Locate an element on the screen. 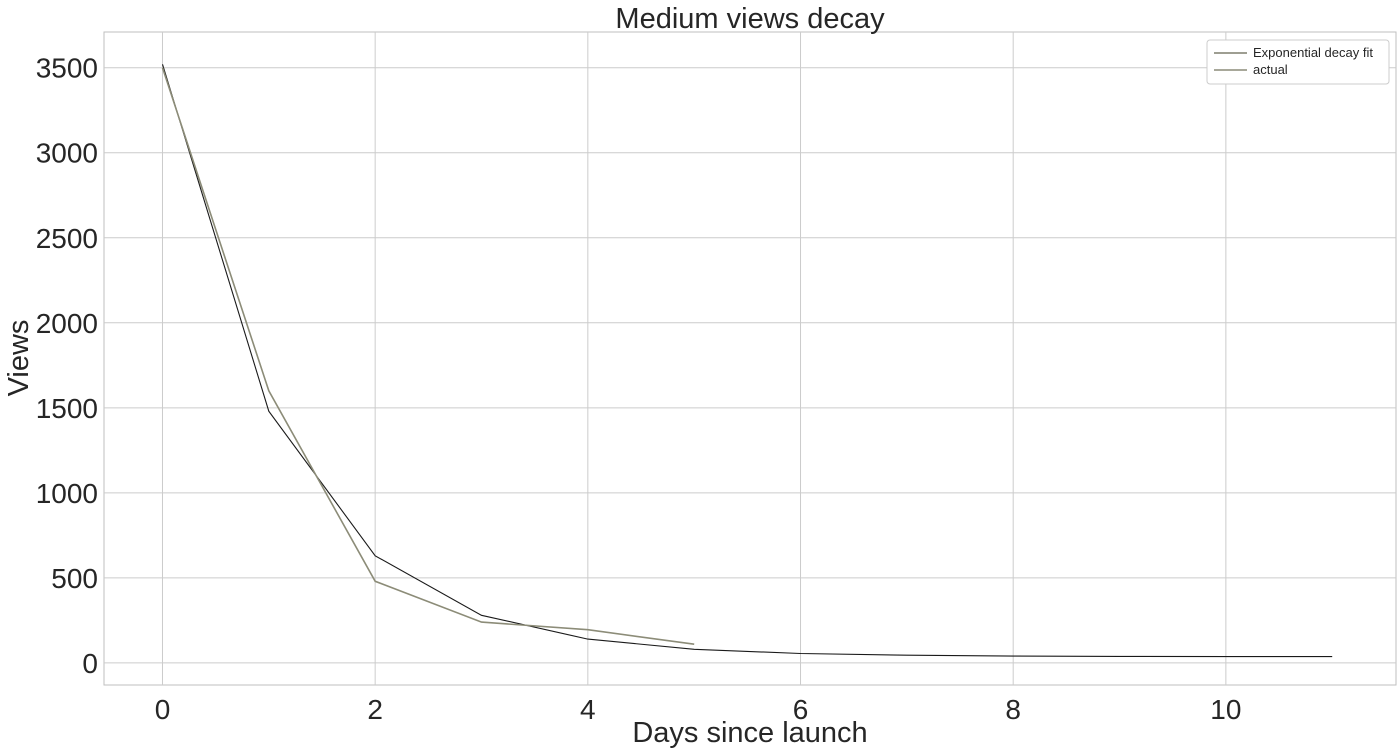 The height and width of the screenshot is (755, 1400). x-tick-label: 6 is located at coordinates (801, 709).